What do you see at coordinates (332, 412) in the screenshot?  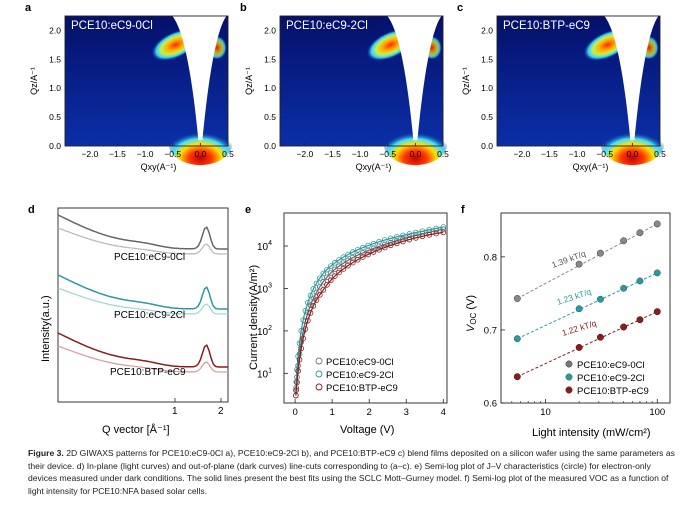 I see `e-xtick-label: 1` at bounding box center [332, 412].